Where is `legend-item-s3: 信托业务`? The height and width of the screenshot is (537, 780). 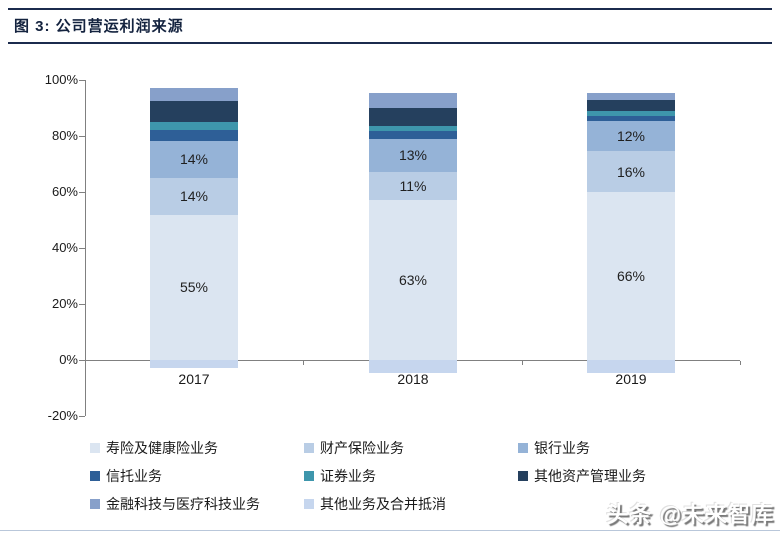
legend-item-s3: 信托业务 is located at coordinates (197, 476).